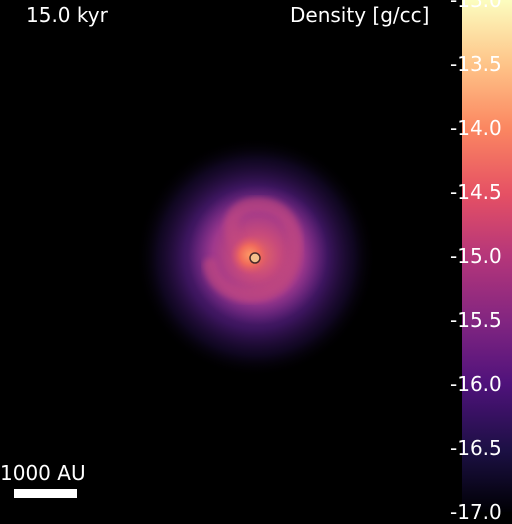  I want to click on time-label: 15.0 kyr, so click(67, 15).